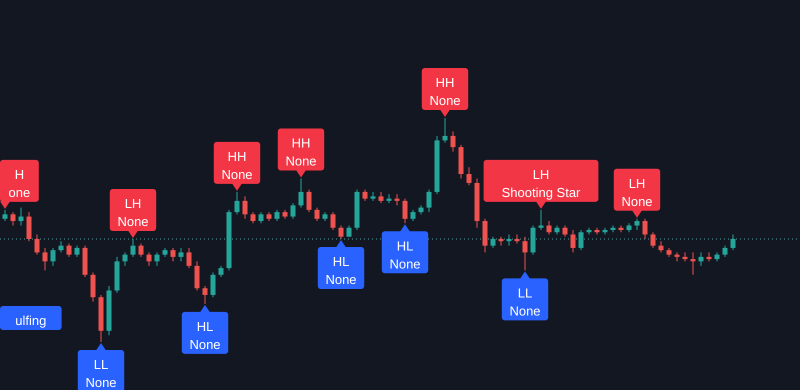  Describe the element at coordinates (19, 183) in the screenshot. I see `annotation: H one` at that location.